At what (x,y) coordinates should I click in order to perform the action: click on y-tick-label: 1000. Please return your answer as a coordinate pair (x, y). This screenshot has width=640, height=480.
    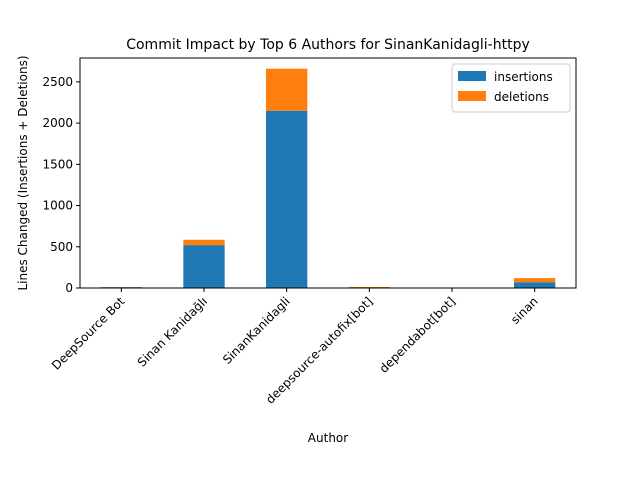
    Looking at the image, I should click on (57, 206).